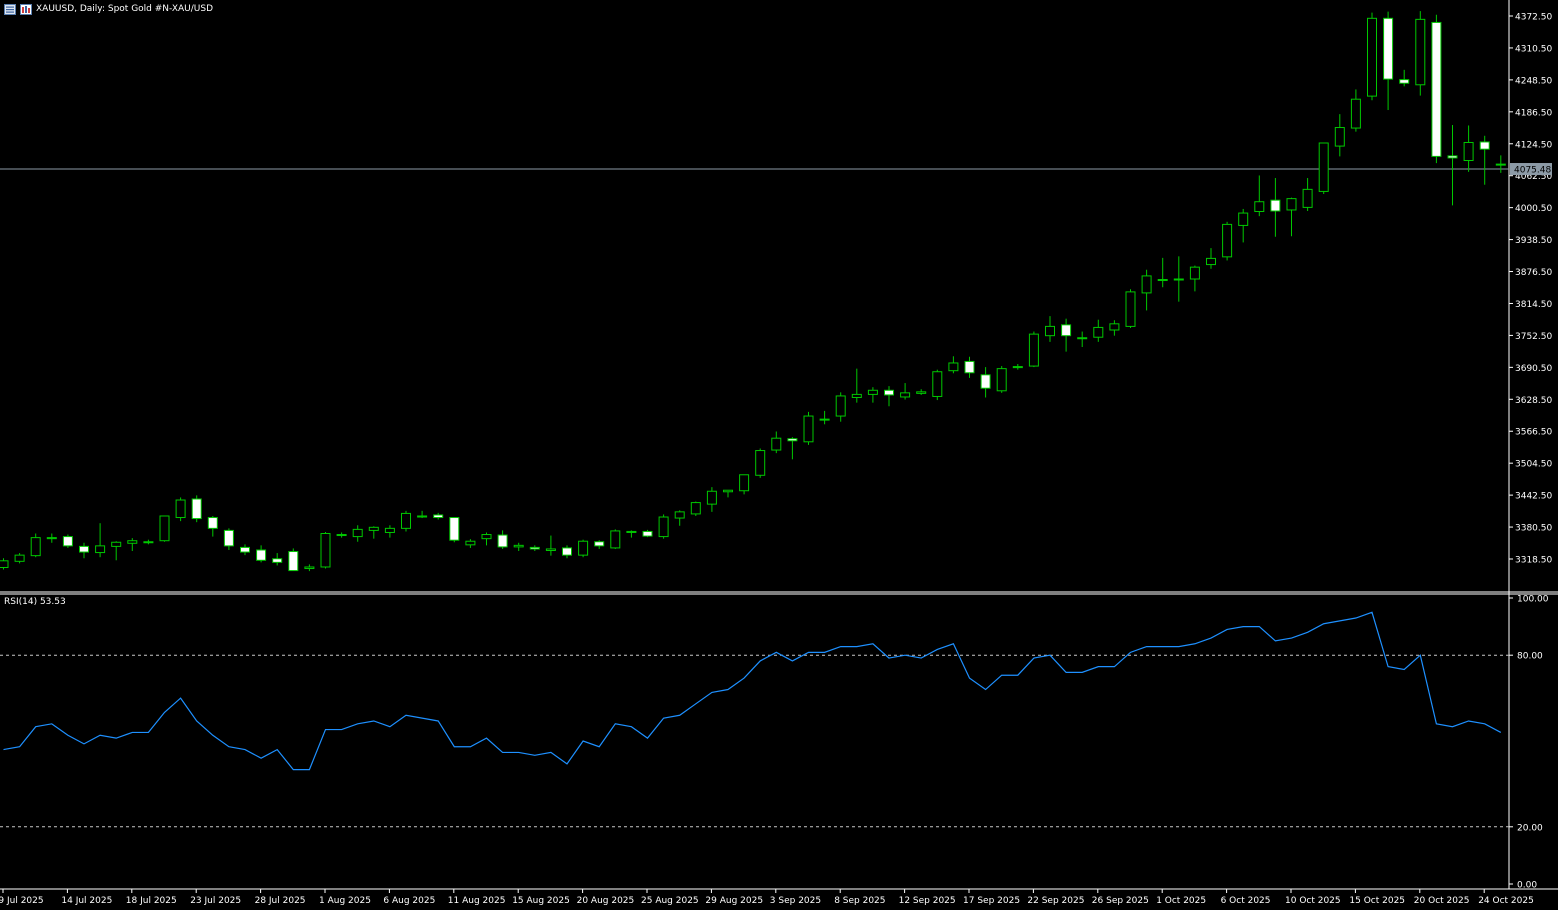 The height and width of the screenshot is (910, 1558). Describe the element at coordinates (927, 901) in the screenshot. I see `time-tick-label: 12 Sep 2025` at that location.